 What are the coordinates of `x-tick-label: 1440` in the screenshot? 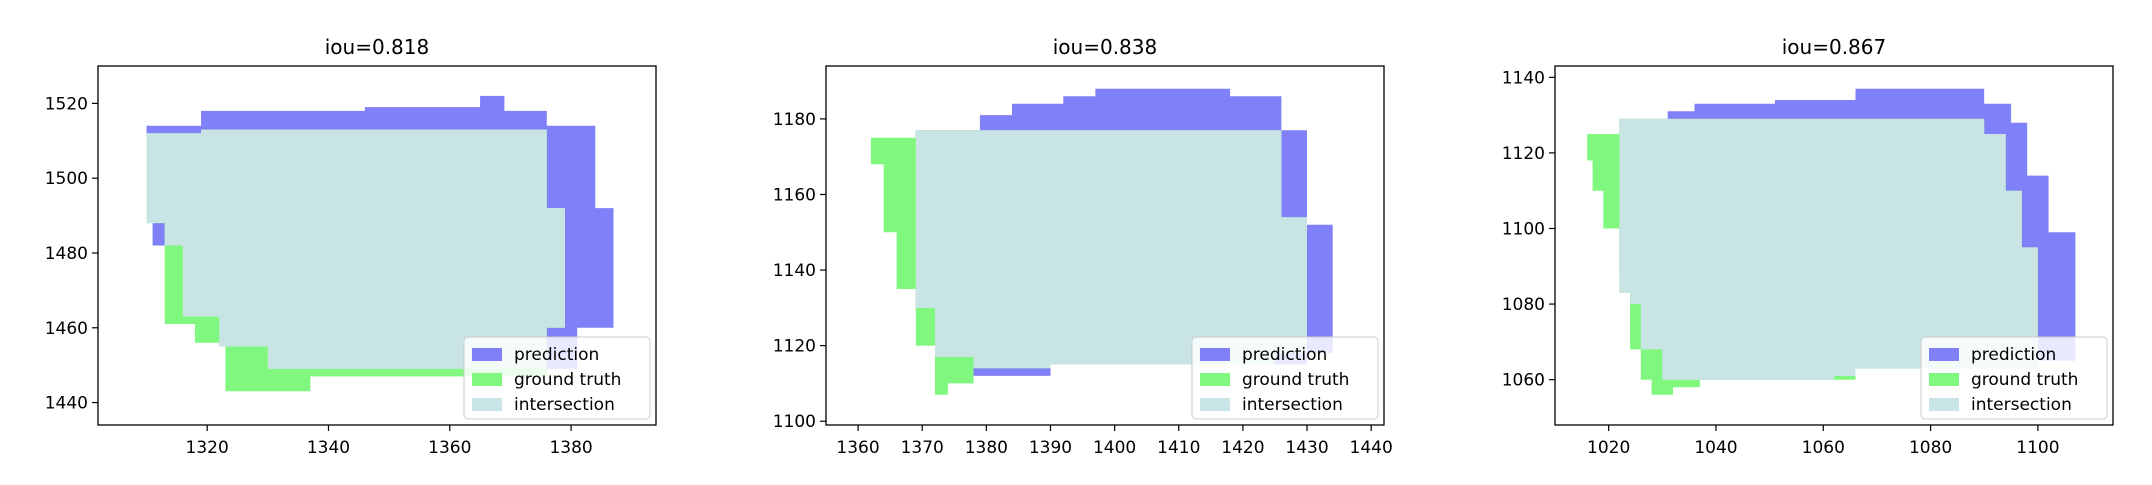 It's located at (1371, 448).